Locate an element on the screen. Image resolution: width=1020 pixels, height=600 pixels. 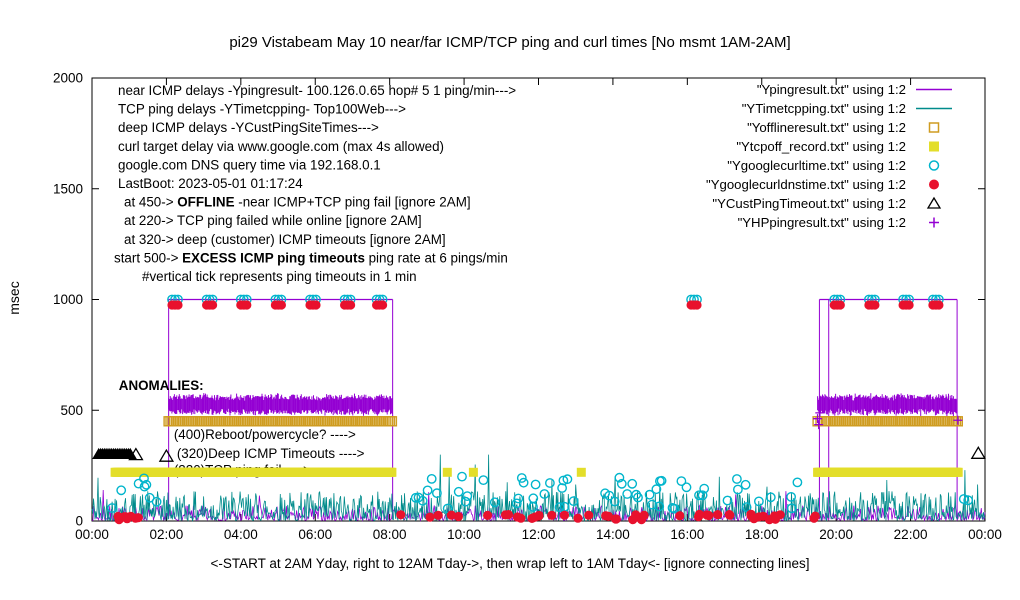
svg-text: 04:00 is located at coordinates (241, 534).